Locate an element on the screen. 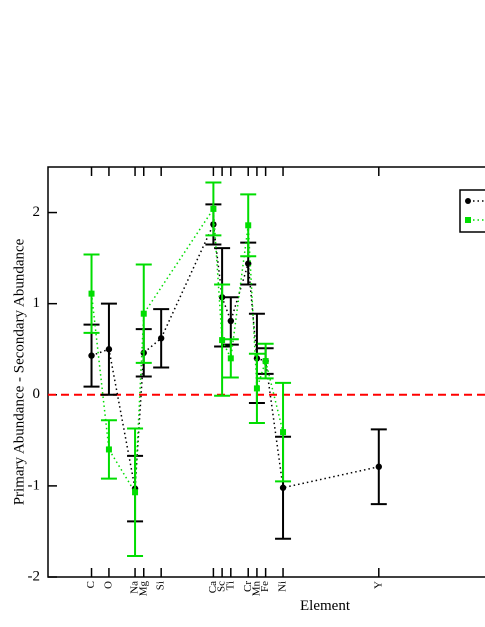  y-tick-label: 2 is located at coordinates (37, 212).